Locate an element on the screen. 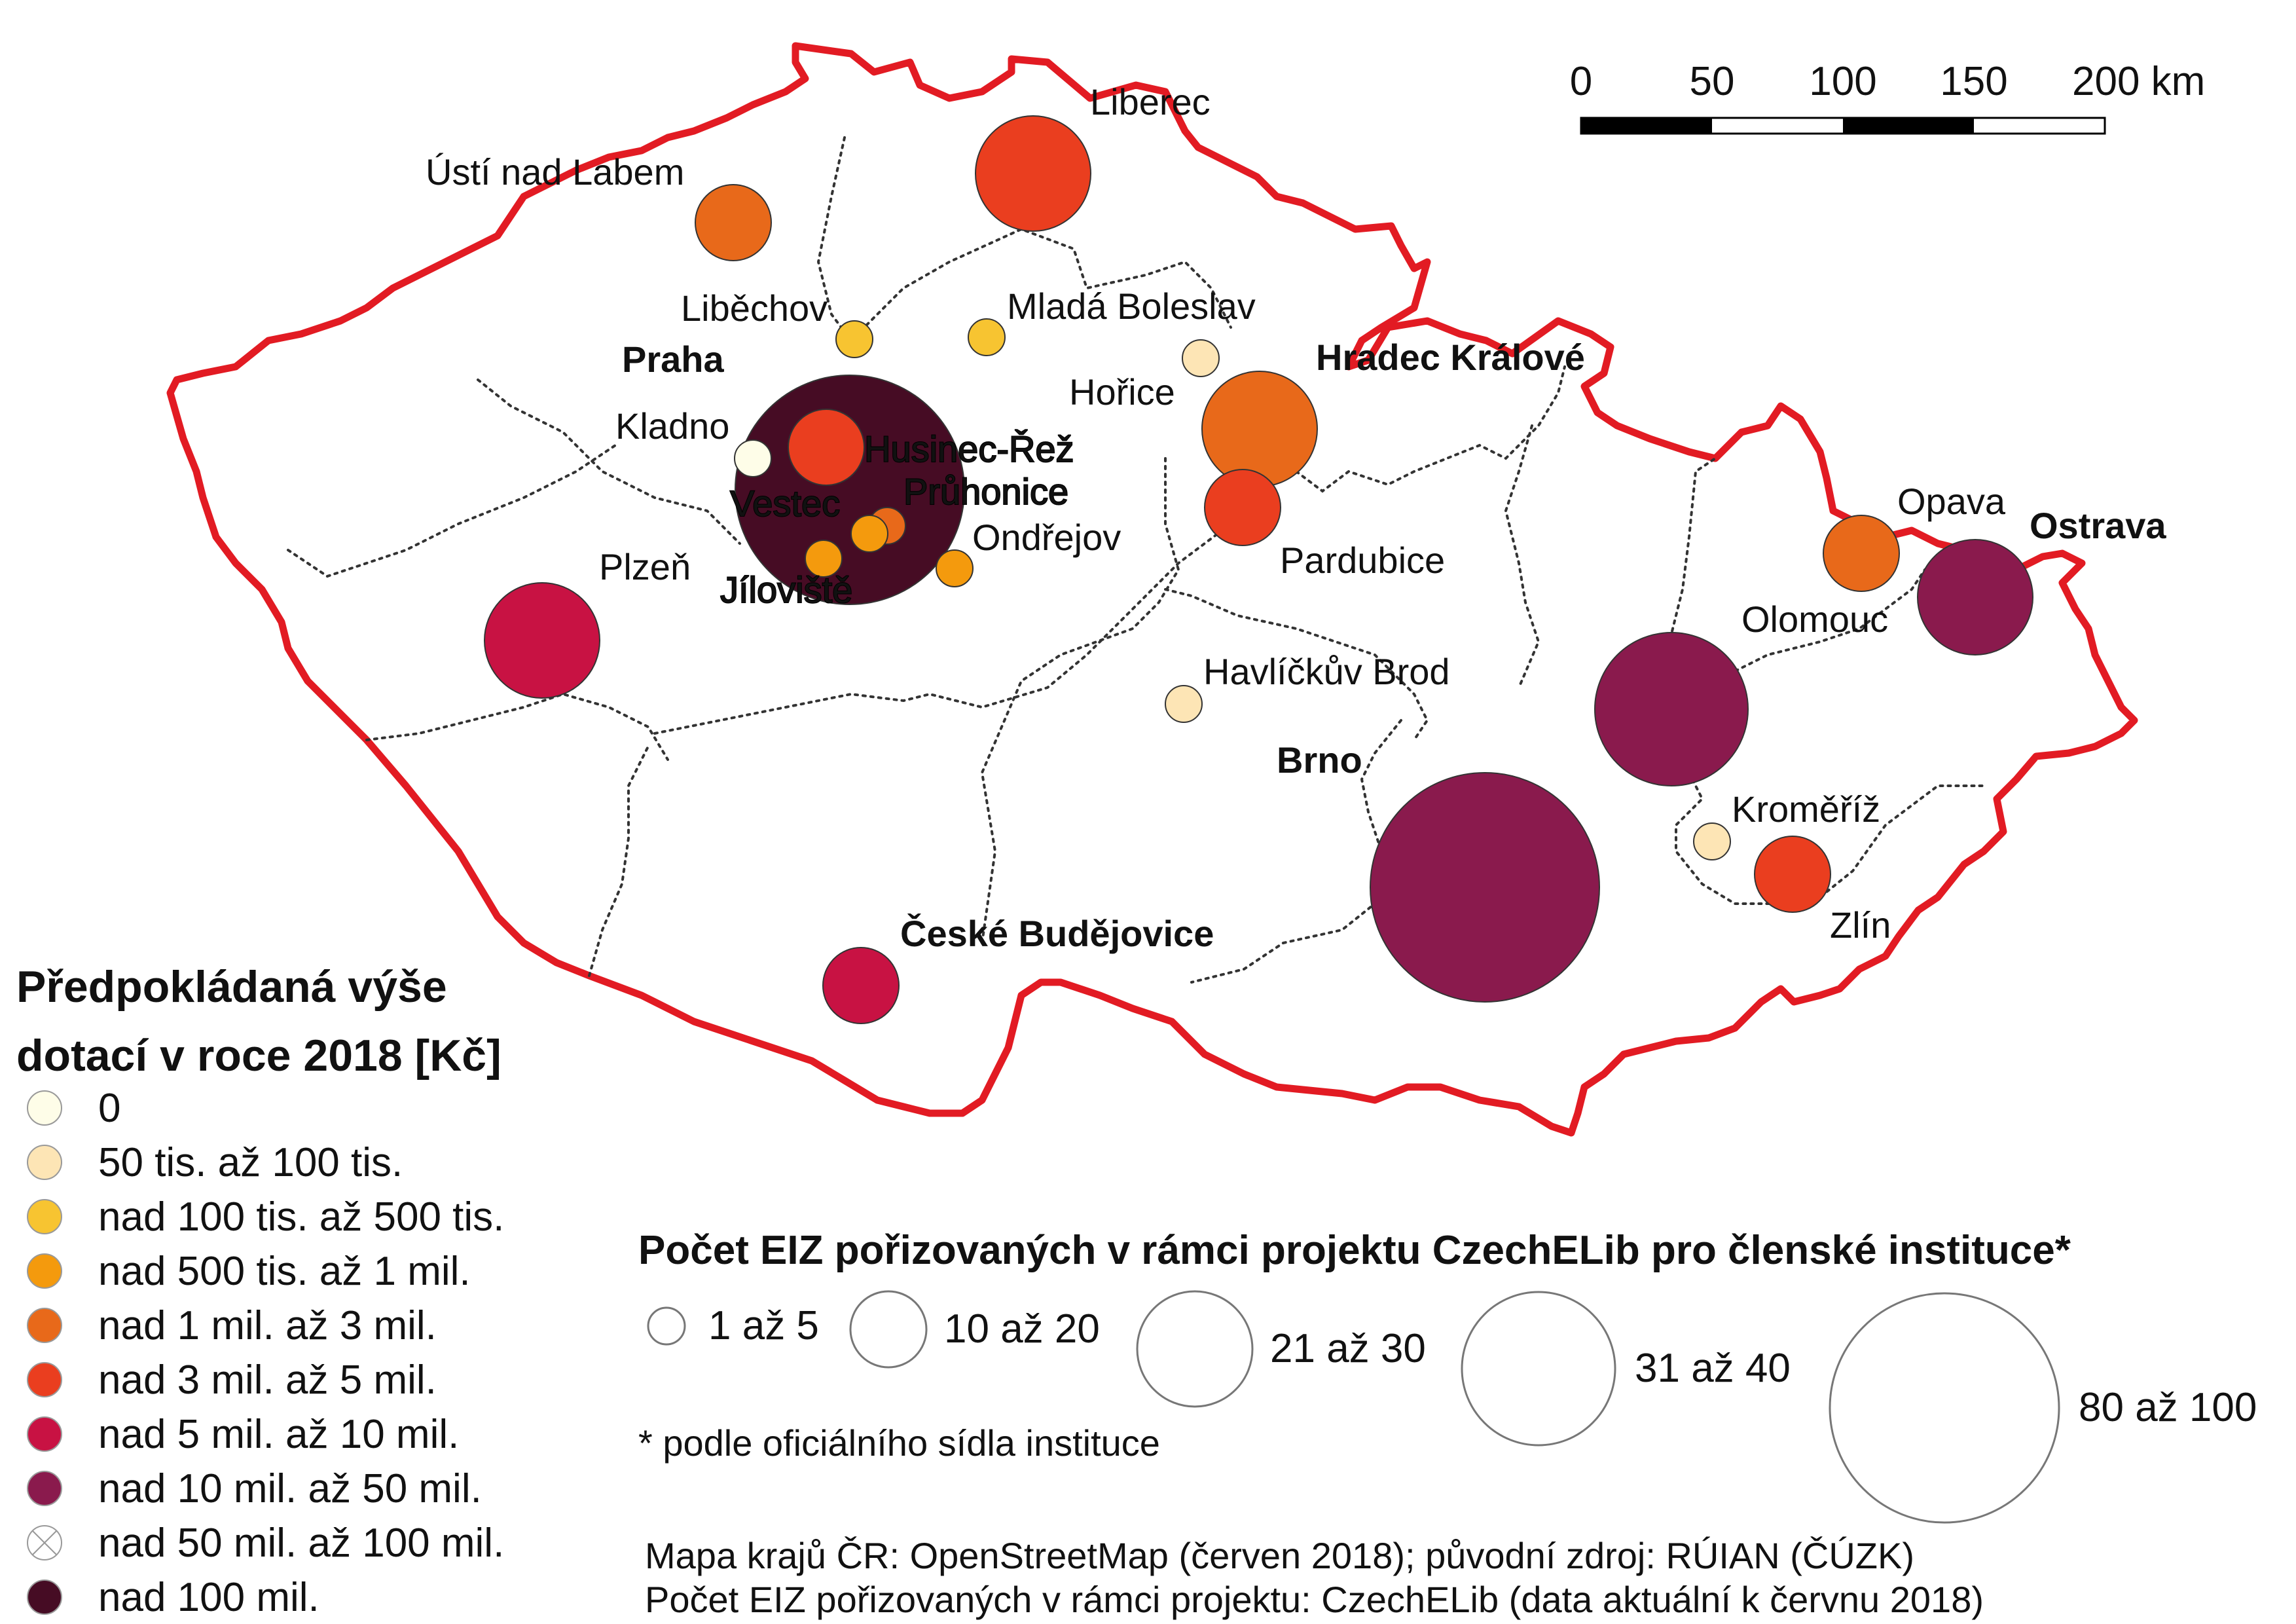 This screenshot has height=1624, width=2296. circle-husinec-rez is located at coordinates (826, 447).